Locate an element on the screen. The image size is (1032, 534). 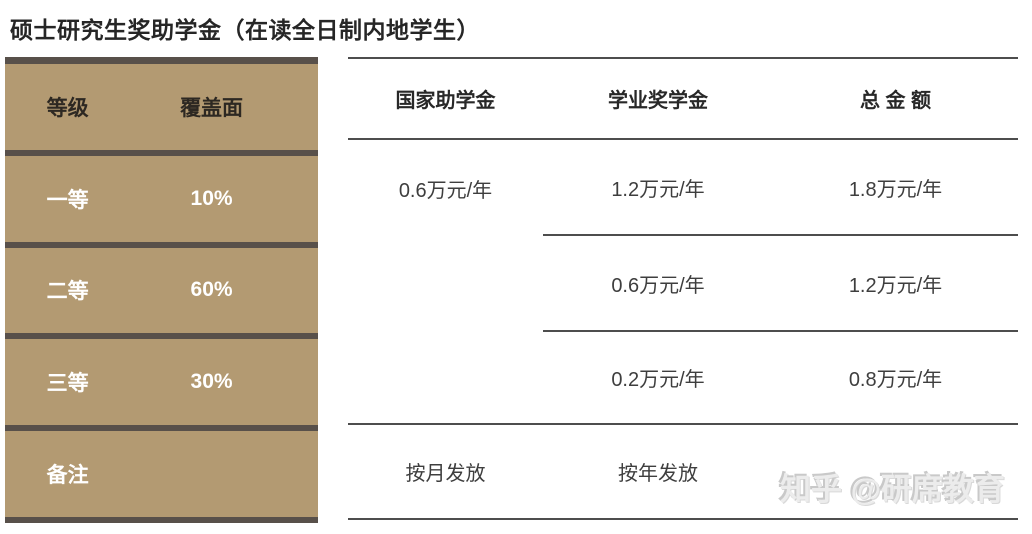
table-row: 0.2万元/年 0.8万元/年 is located at coordinates (683, 378).